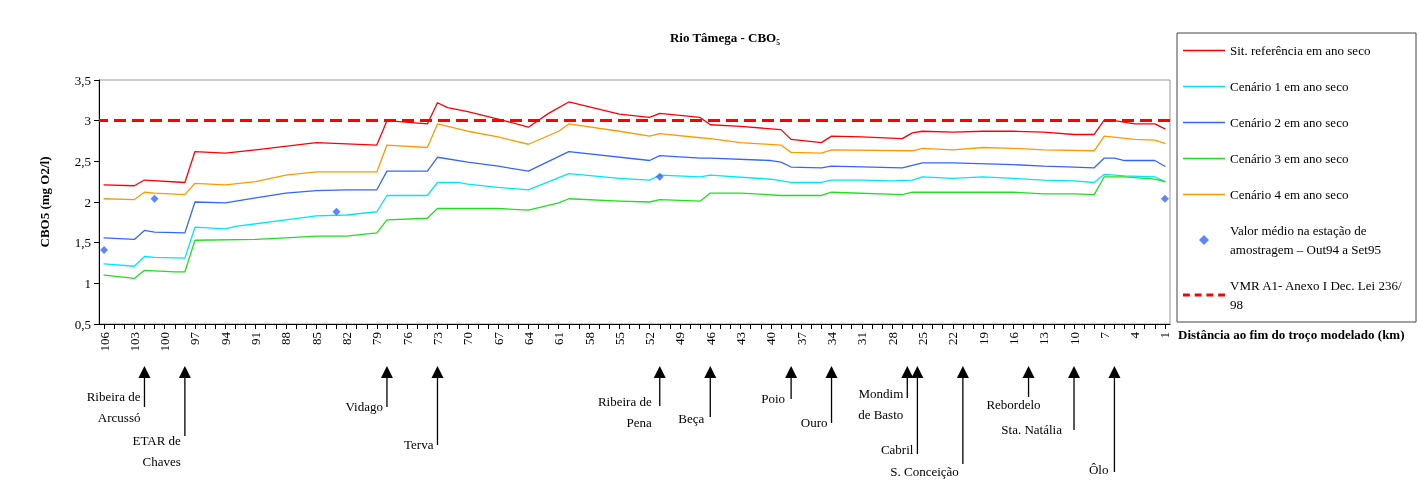 The height and width of the screenshot is (487, 1418). What do you see at coordinates (924, 471) in the screenshot?
I see `text: S. Conceição` at bounding box center [924, 471].